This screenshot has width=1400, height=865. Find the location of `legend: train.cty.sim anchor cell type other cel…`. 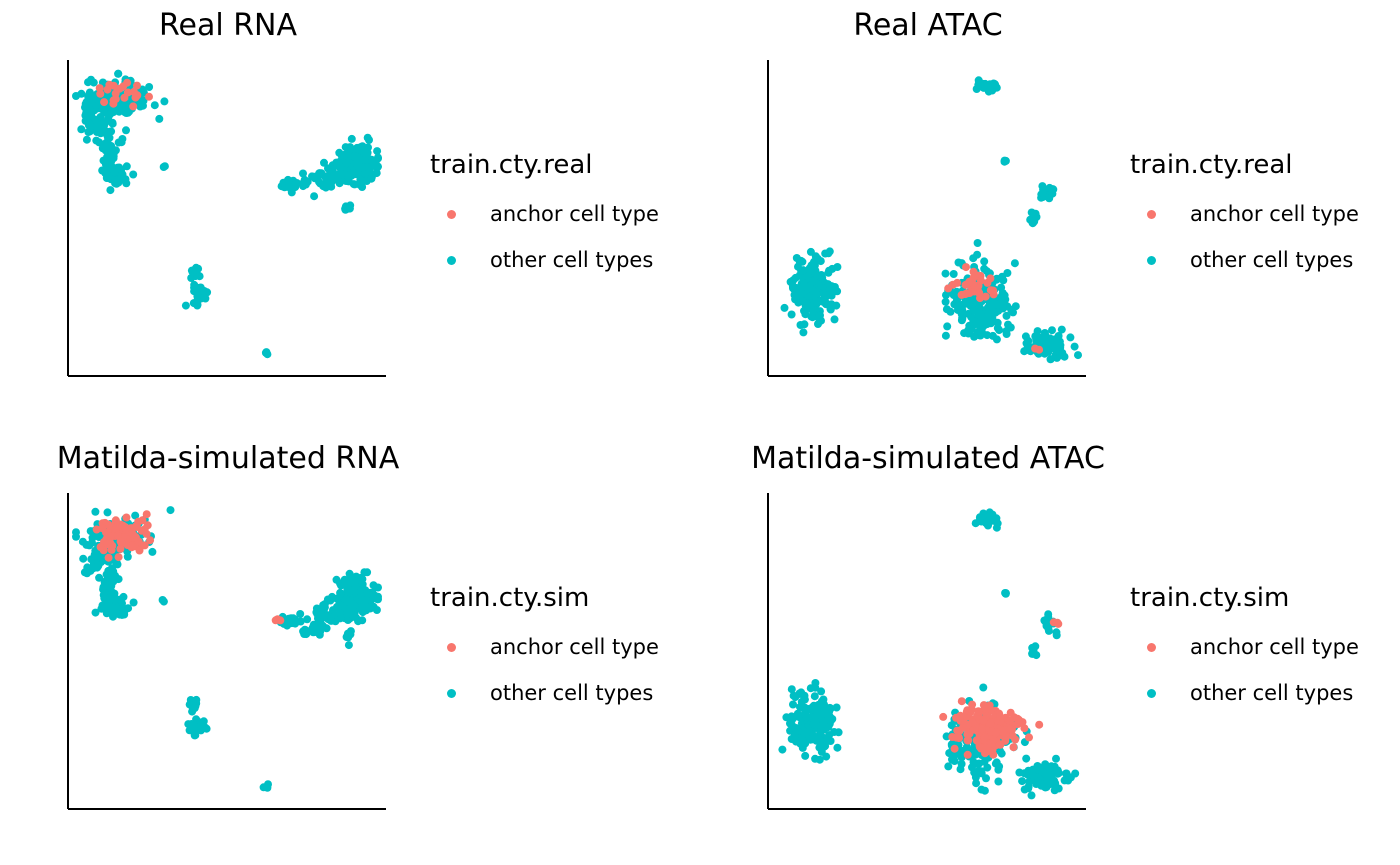

legend: train.cty.sim anchor cell type other cel… is located at coordinates (544, 652).